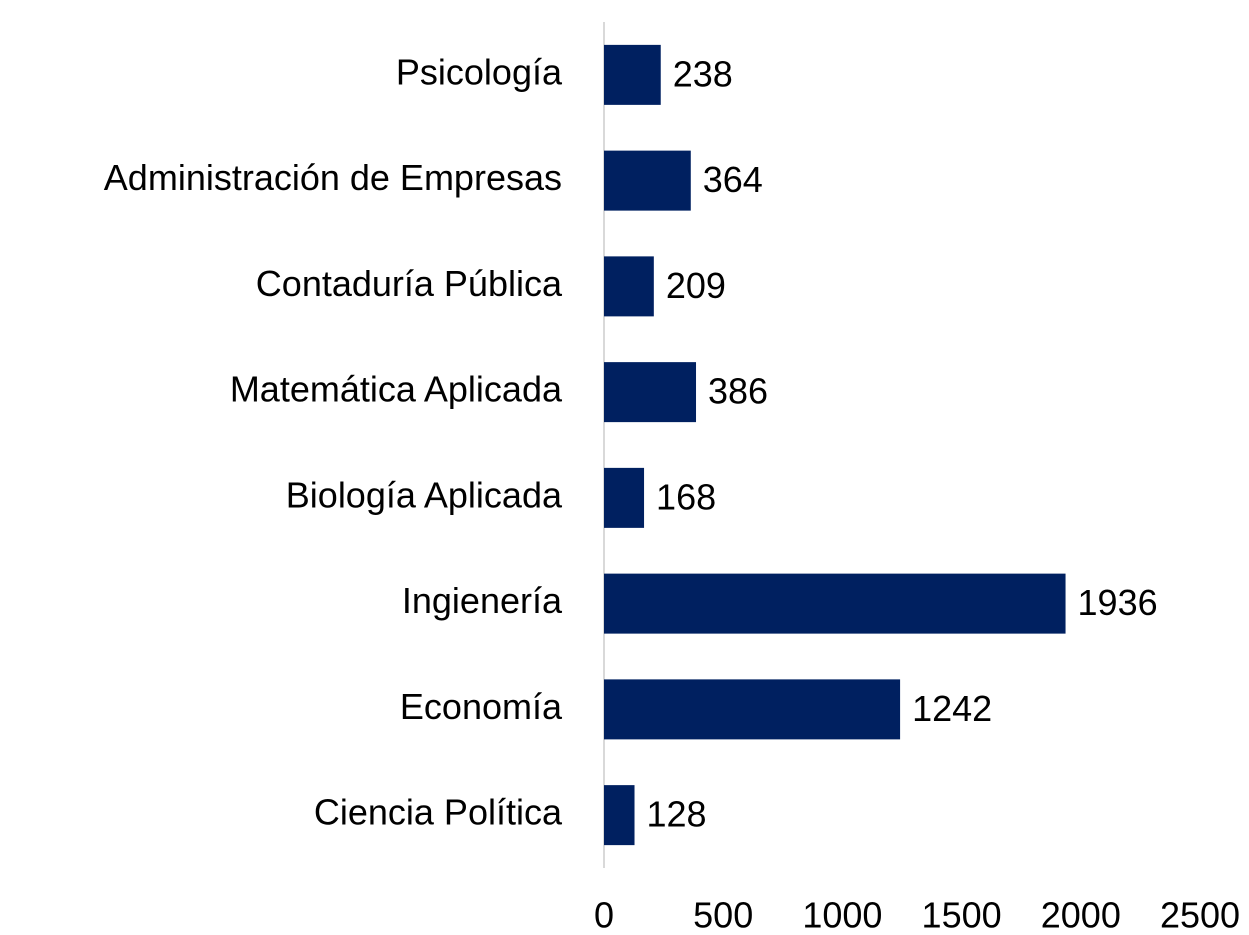 The height and width of the screenshot is (935, 1249). I want to click on y-tick-label: Psicología, so click(479, 71).